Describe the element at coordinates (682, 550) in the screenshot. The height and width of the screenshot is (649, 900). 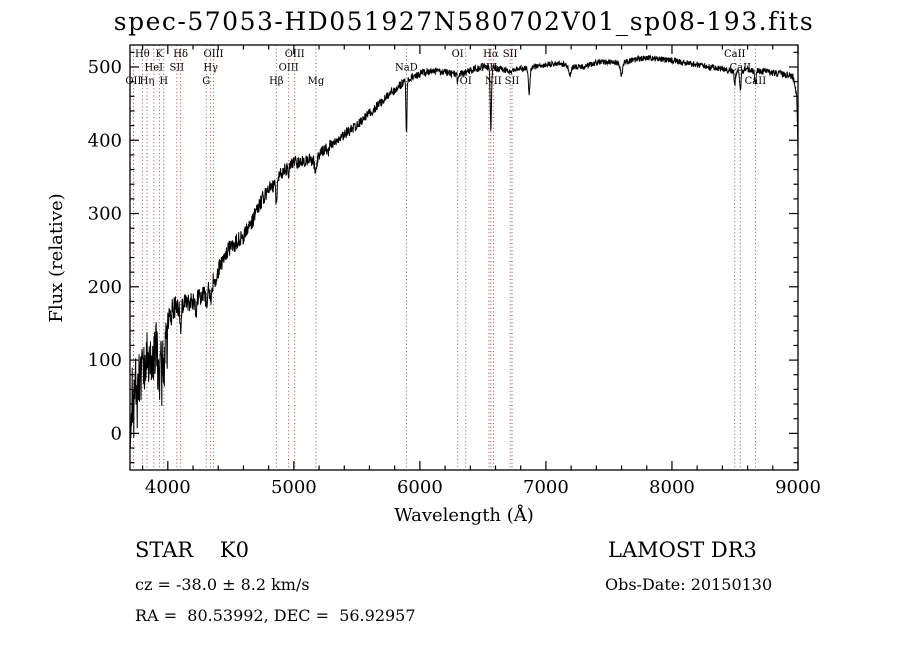
I see `survey-label: LAMOST DR3` at that location.